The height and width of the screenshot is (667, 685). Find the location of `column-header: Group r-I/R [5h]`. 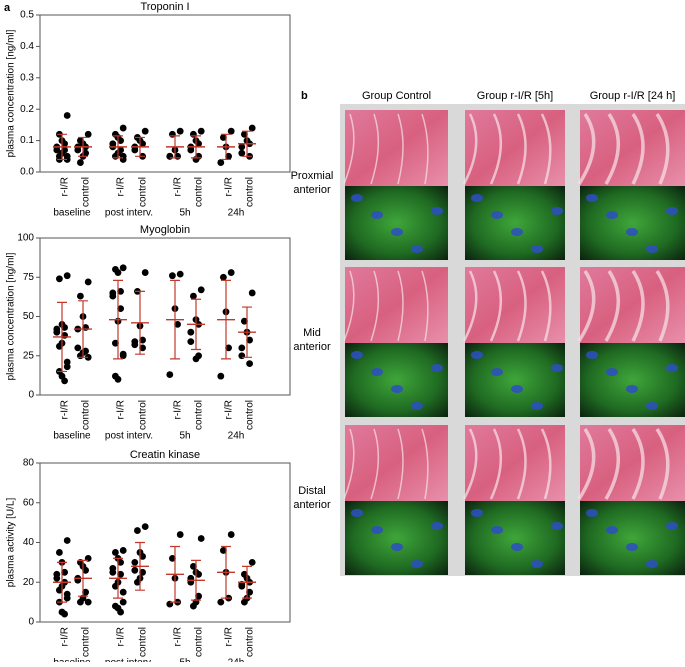

column-header: Group r-I/R [5h] is located at coordinates (515, 96).